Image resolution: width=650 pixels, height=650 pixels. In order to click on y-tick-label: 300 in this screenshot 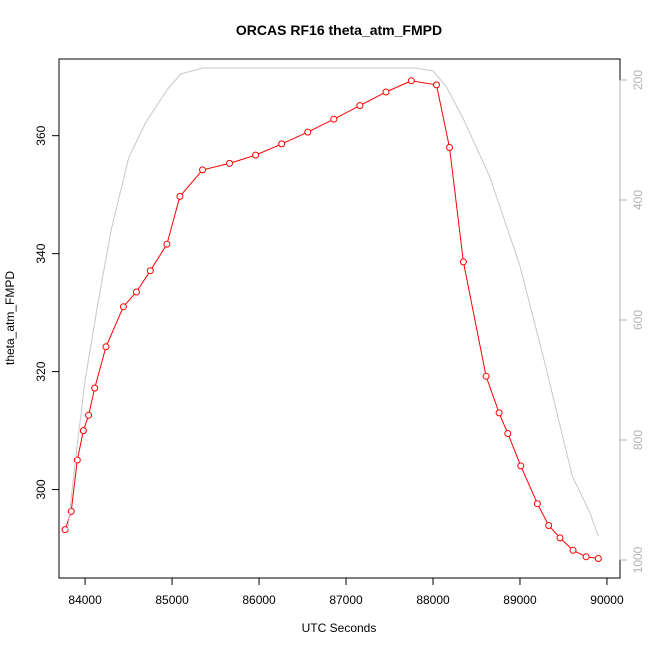, I will do `click(41, 489)`.